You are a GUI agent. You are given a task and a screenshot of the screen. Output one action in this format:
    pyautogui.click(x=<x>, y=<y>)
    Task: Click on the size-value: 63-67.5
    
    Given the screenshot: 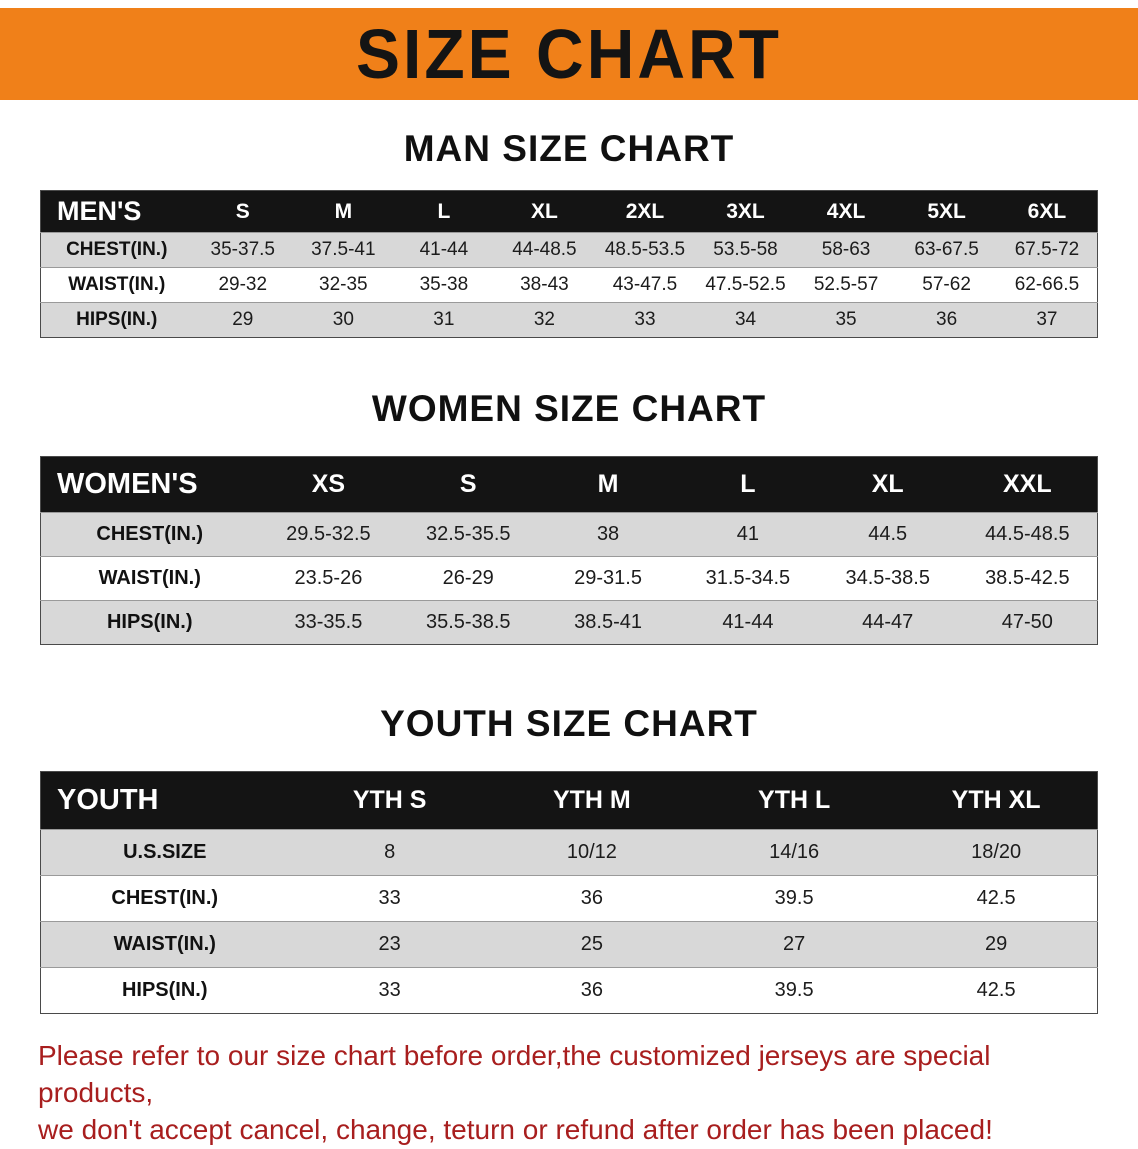 What is the action you would take?
    pyautogui.click(x=946, y=249)
    